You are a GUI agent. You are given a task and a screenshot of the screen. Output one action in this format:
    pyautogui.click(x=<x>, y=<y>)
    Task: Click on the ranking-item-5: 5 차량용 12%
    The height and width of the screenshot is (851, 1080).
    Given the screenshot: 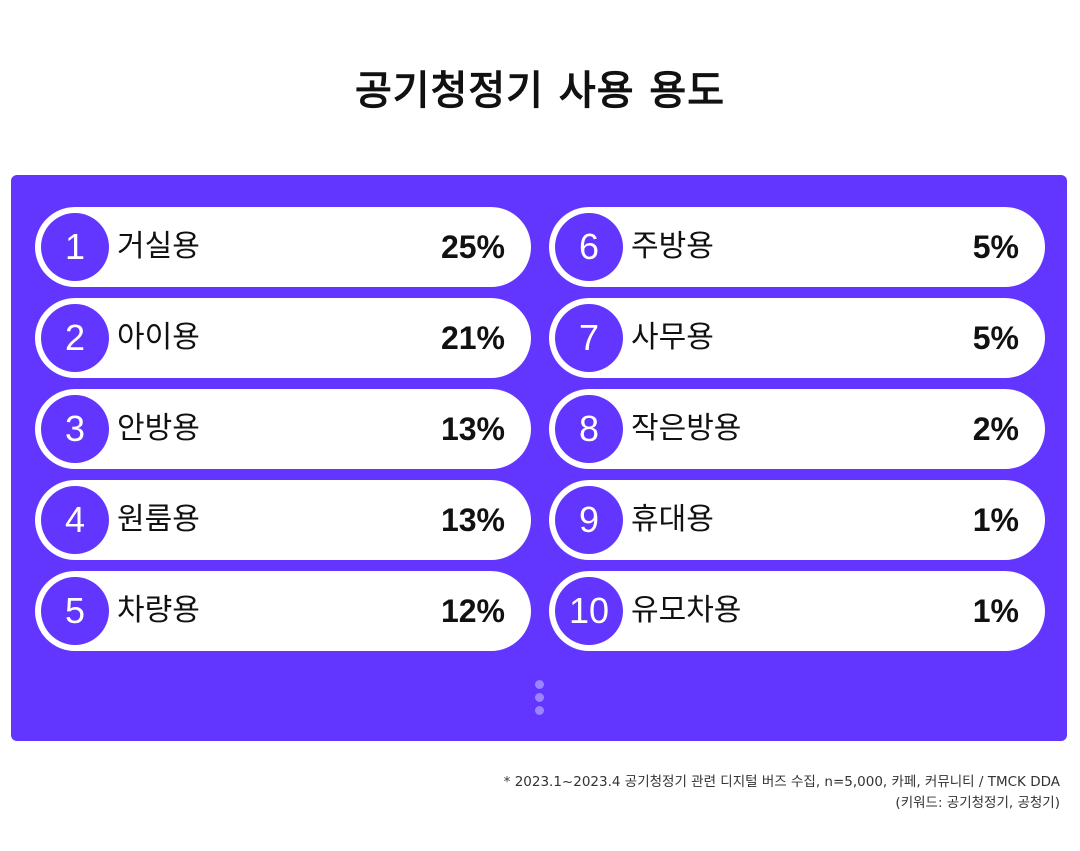 What is the action you would take?
    pyautogui.click(x=283, y=611)
    